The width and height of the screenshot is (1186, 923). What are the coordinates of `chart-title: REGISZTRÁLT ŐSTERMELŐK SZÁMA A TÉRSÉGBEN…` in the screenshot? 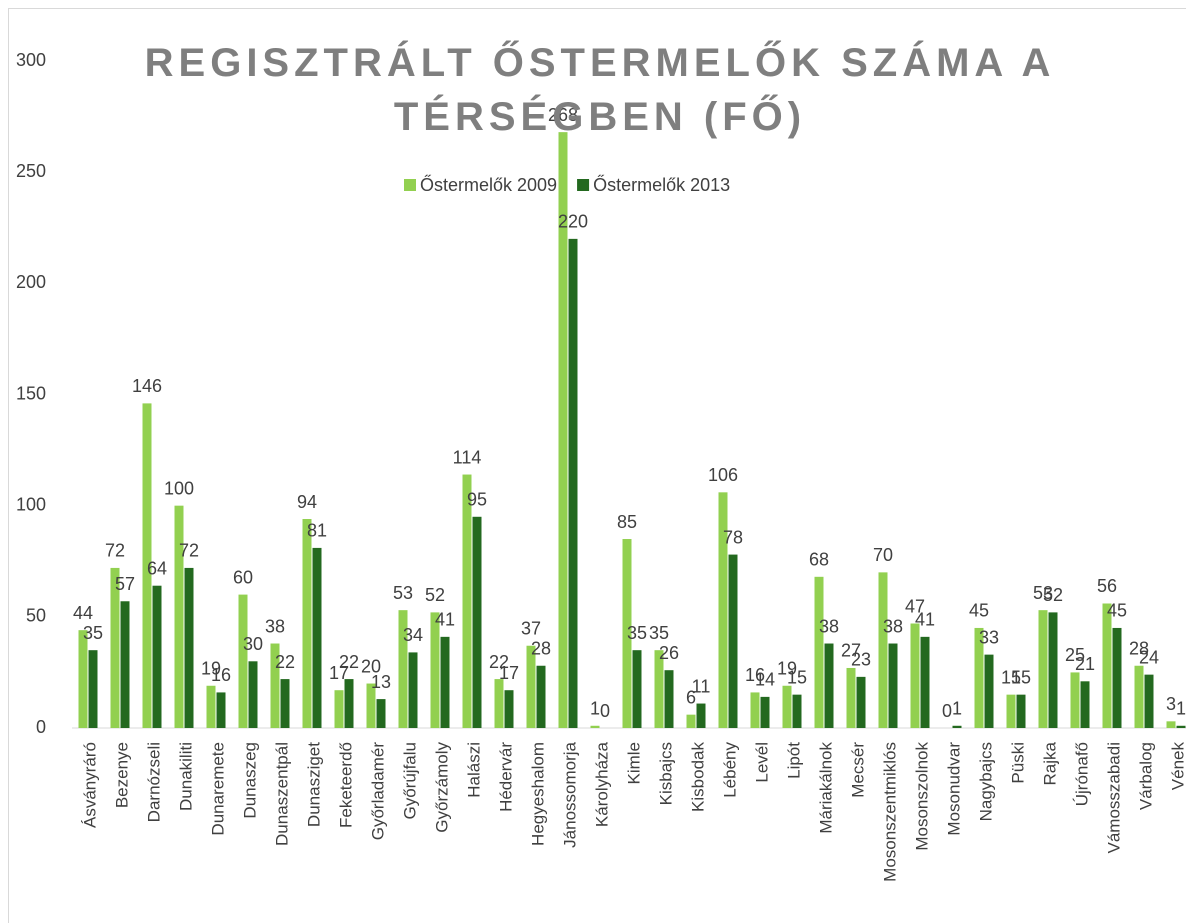 It's located at (600, 90).